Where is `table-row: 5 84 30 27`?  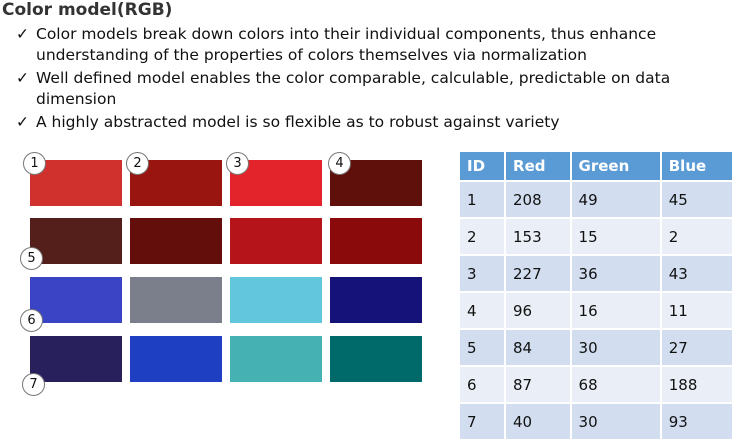
table-row: 5 84 30 27 is located at coordinates (596, 347).